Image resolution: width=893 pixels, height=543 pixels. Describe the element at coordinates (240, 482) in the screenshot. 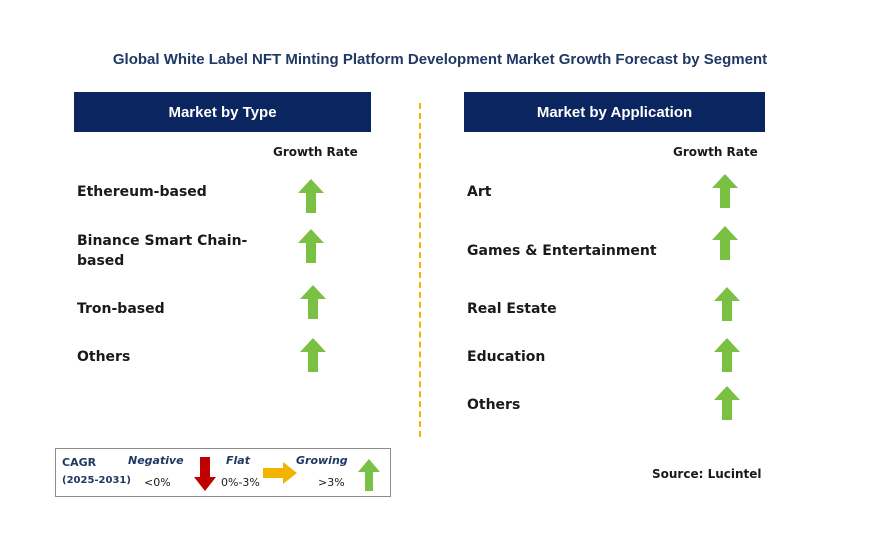

I see `legend-flat-range: 0%-3%` at that location.